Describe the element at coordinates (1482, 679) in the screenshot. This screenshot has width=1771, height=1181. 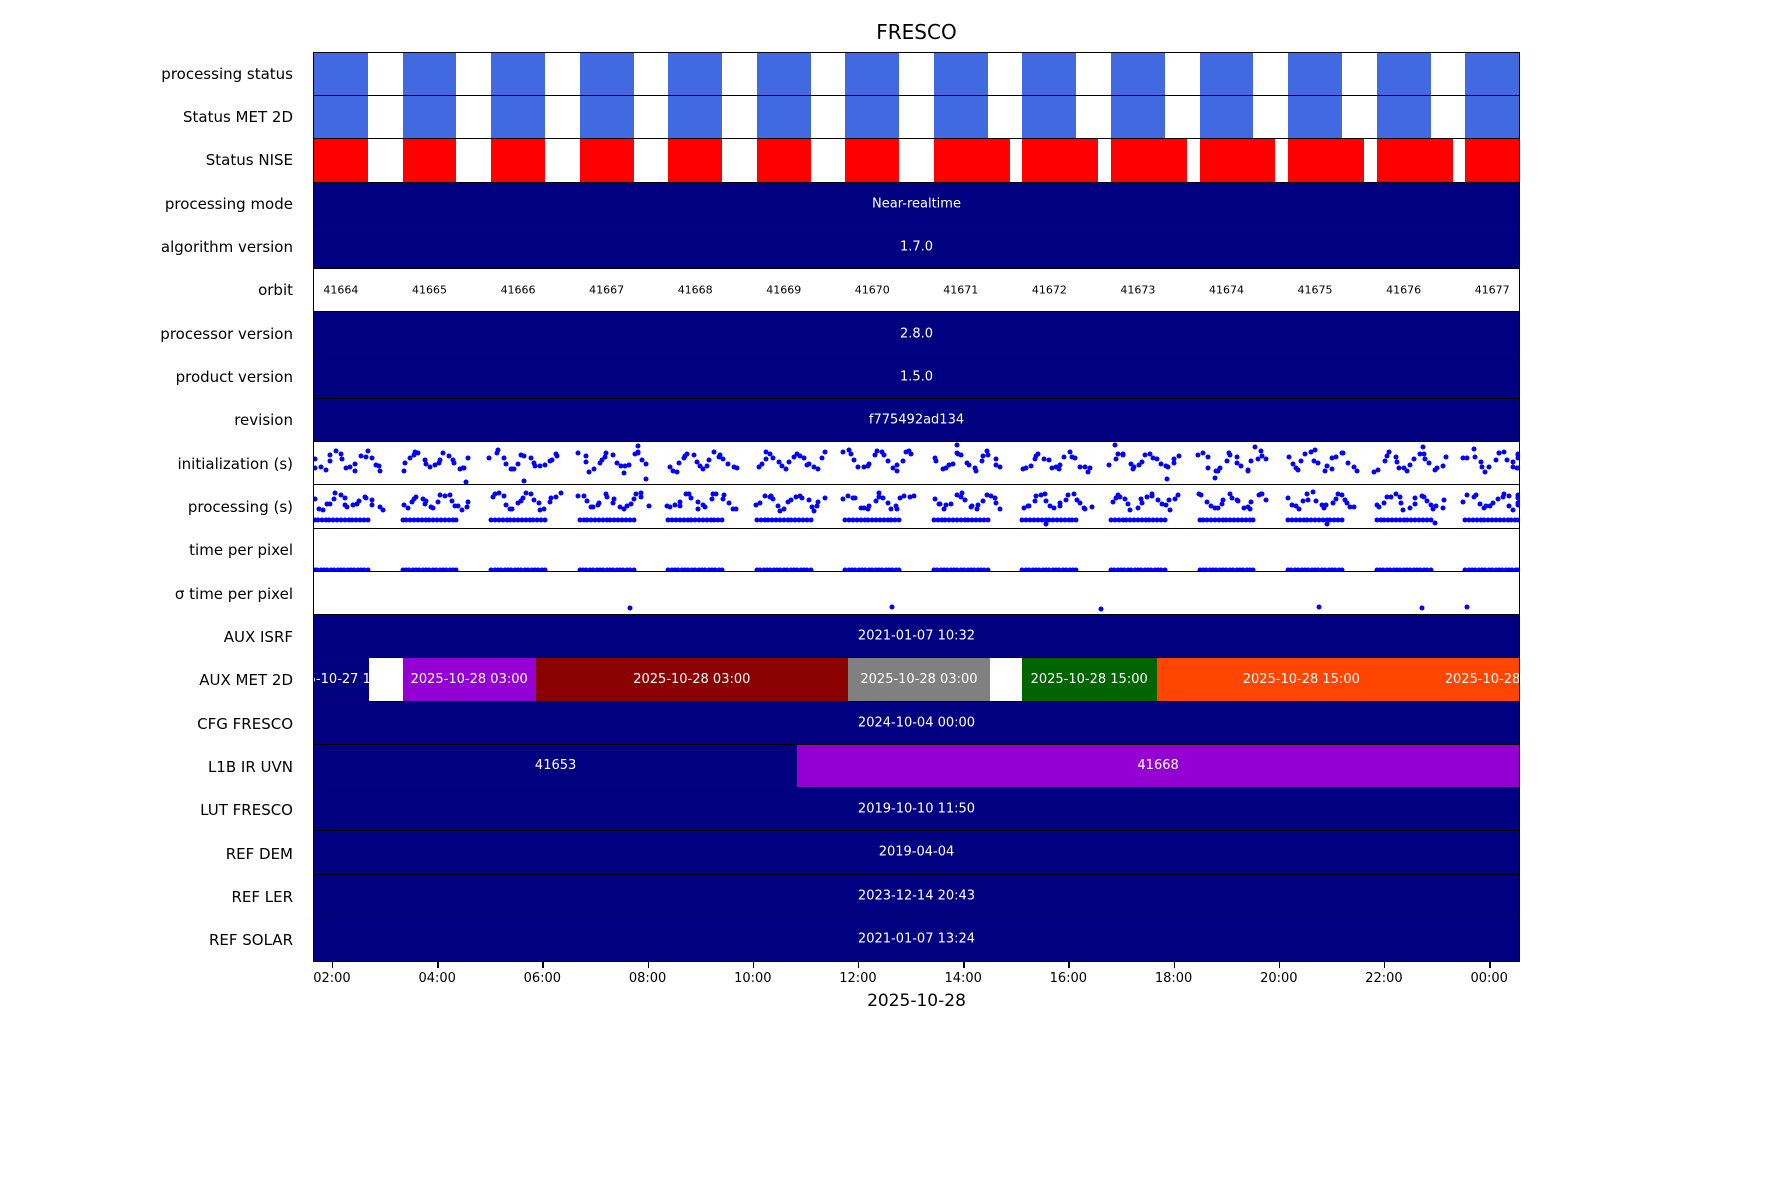
I see `aux-met-2d-segment: 2025-10-28` at that location.